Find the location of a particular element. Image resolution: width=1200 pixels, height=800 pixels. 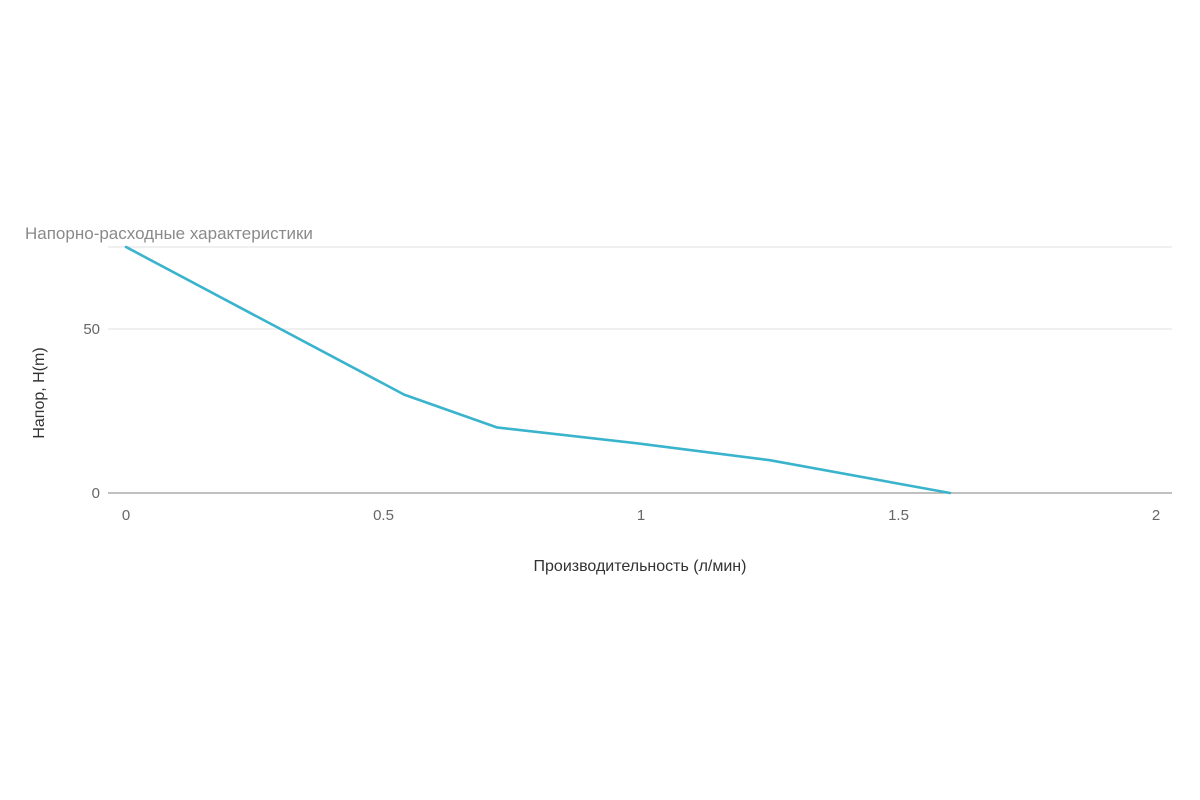

x-axis-title: Производительность (л/мин) is located at coordinates (640, 566).